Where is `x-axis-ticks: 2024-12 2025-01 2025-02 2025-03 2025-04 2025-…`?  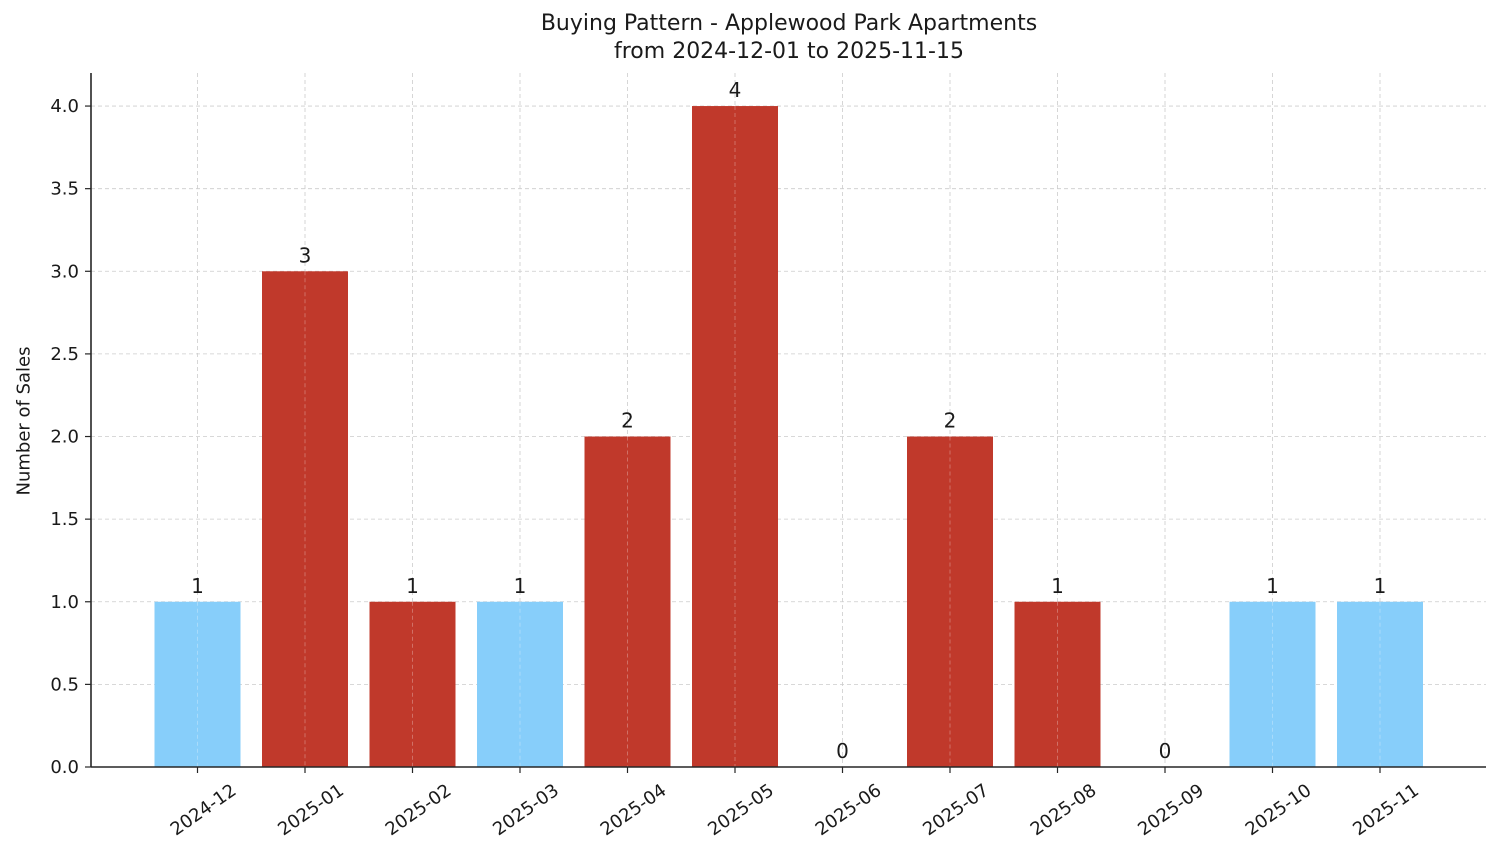 x-axis-ticks: 2024-12 2025-01 2025-02 2025-03 2025-04 2025-… is located at coordinates (795, 803).